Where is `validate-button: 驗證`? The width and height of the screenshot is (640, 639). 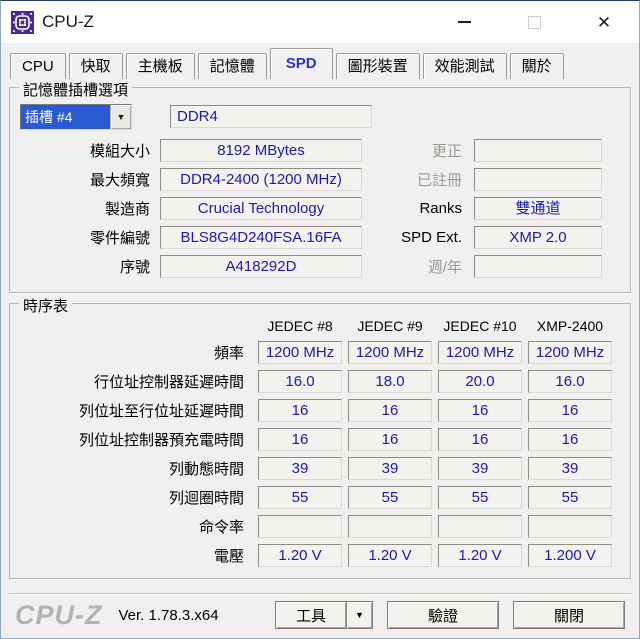
validate-button: 驗證 is located at coordinates (443, 615).